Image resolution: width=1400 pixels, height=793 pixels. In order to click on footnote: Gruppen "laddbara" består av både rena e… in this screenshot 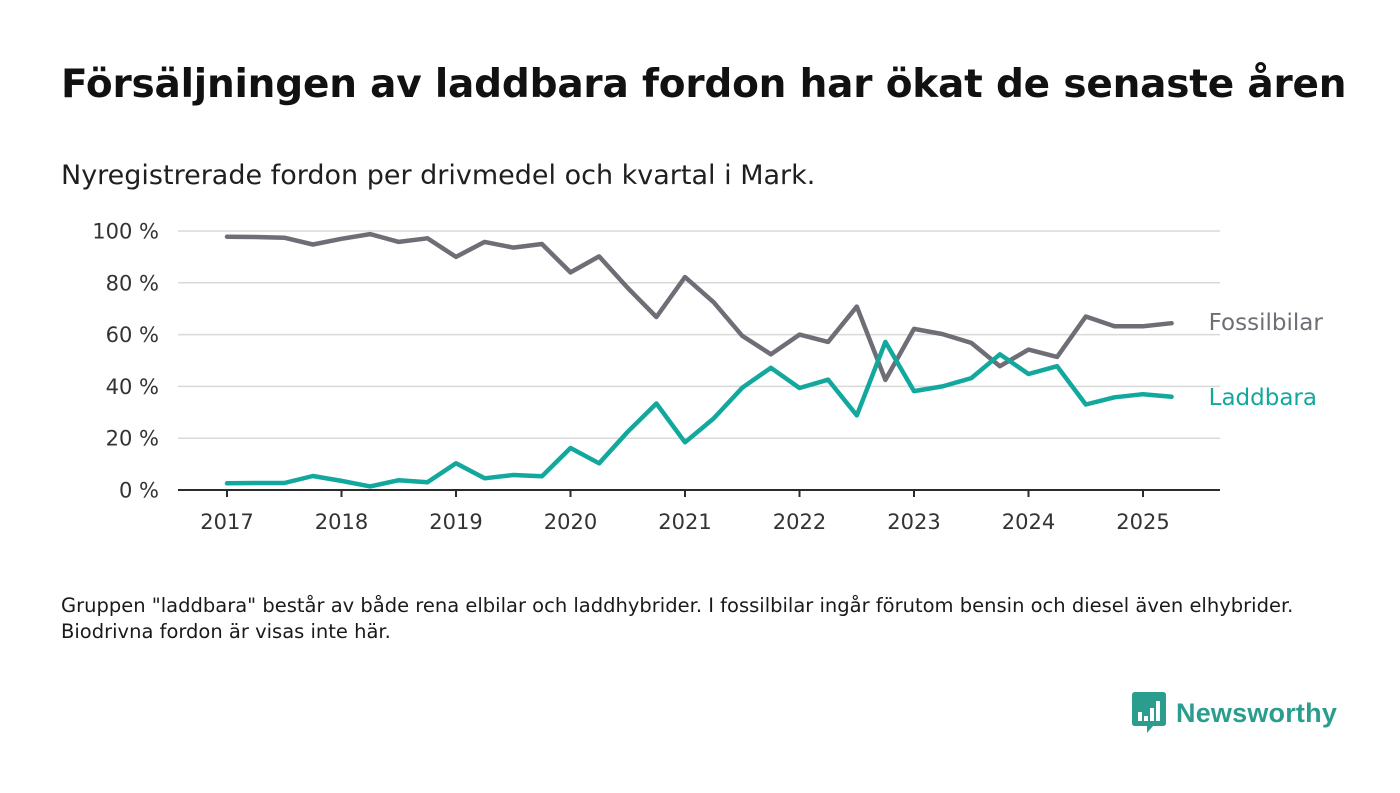, I will do `click(677, 618)`.